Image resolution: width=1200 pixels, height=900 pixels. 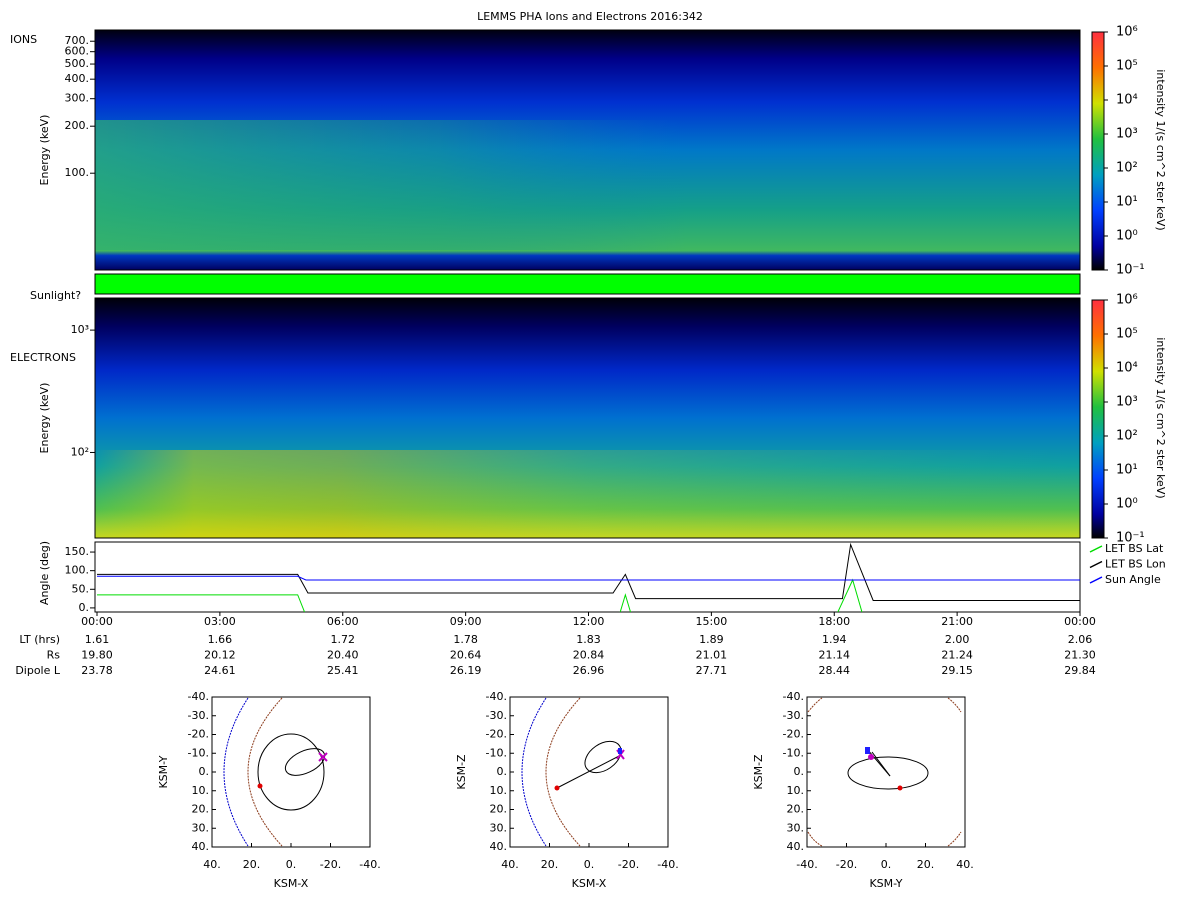 What do you see at coordinates (589, 621) in the screenshot?
I see `x-tick-label: 12:00` at bounding box center [589, 621].